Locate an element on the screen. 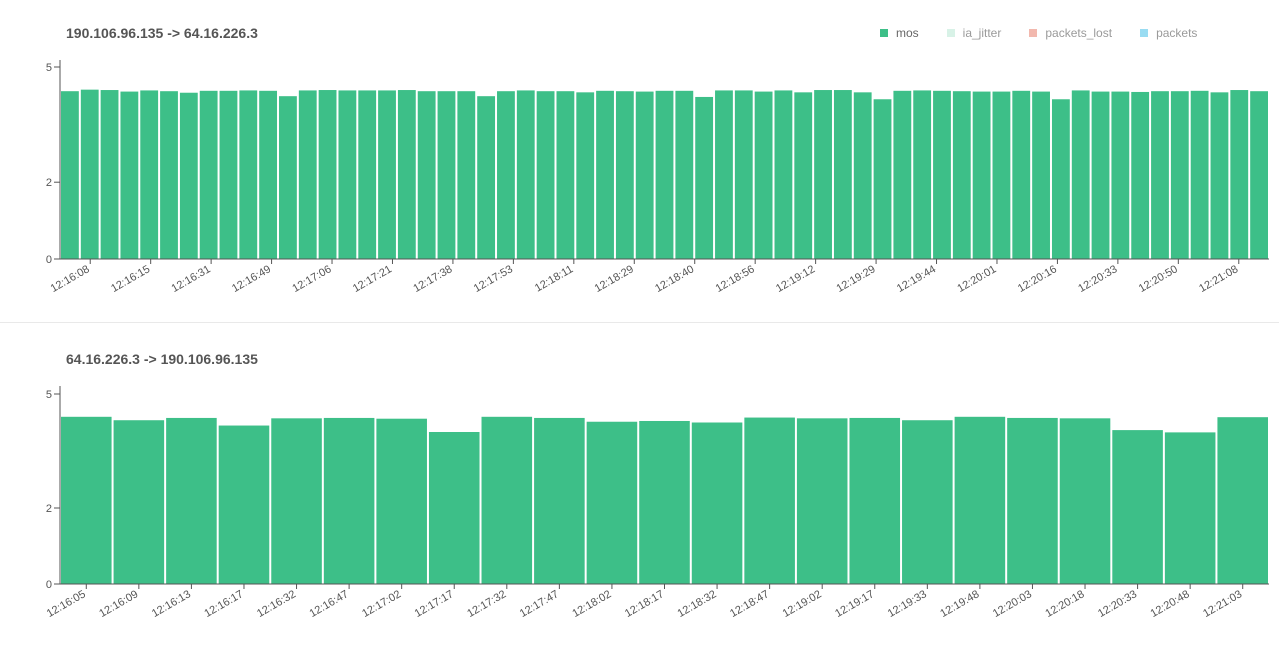 The image size is (1279, 645). legend-item-packets: packets is located at coordinates (1168, 33).